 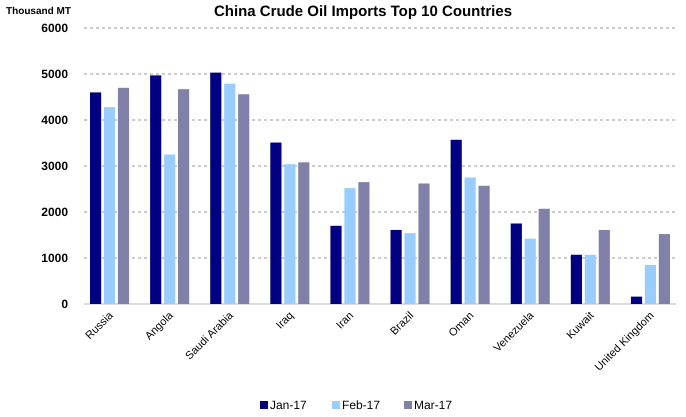 I want to click on y-tick-label: 2000, so click(x=54, y=212).